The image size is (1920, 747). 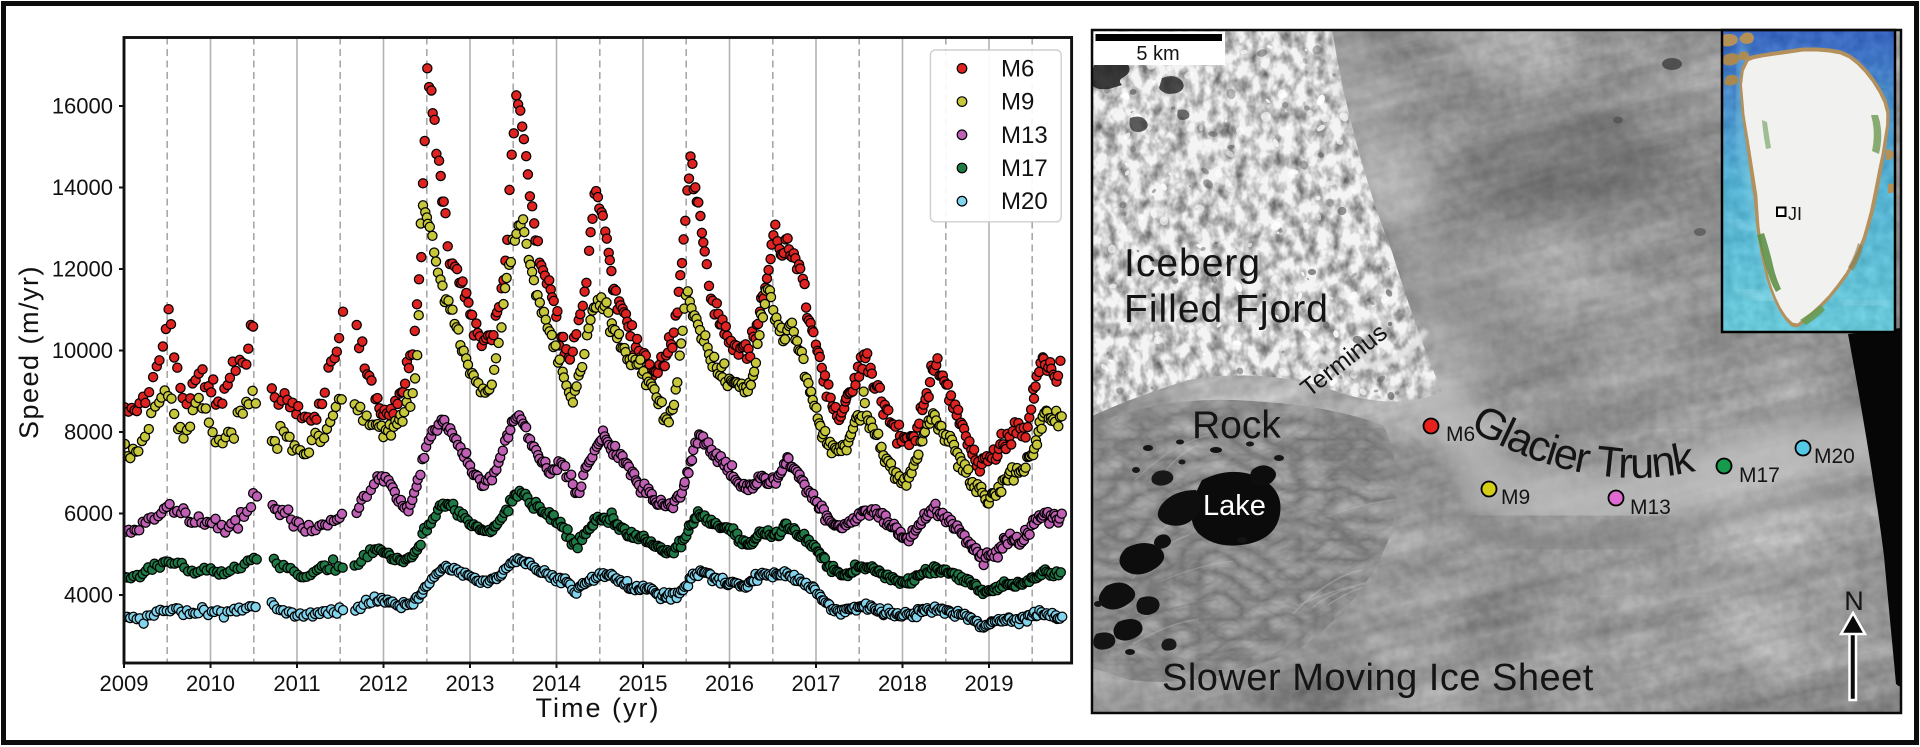 I want to click on svg-text: 5 km, so click(x=1157, y=54).